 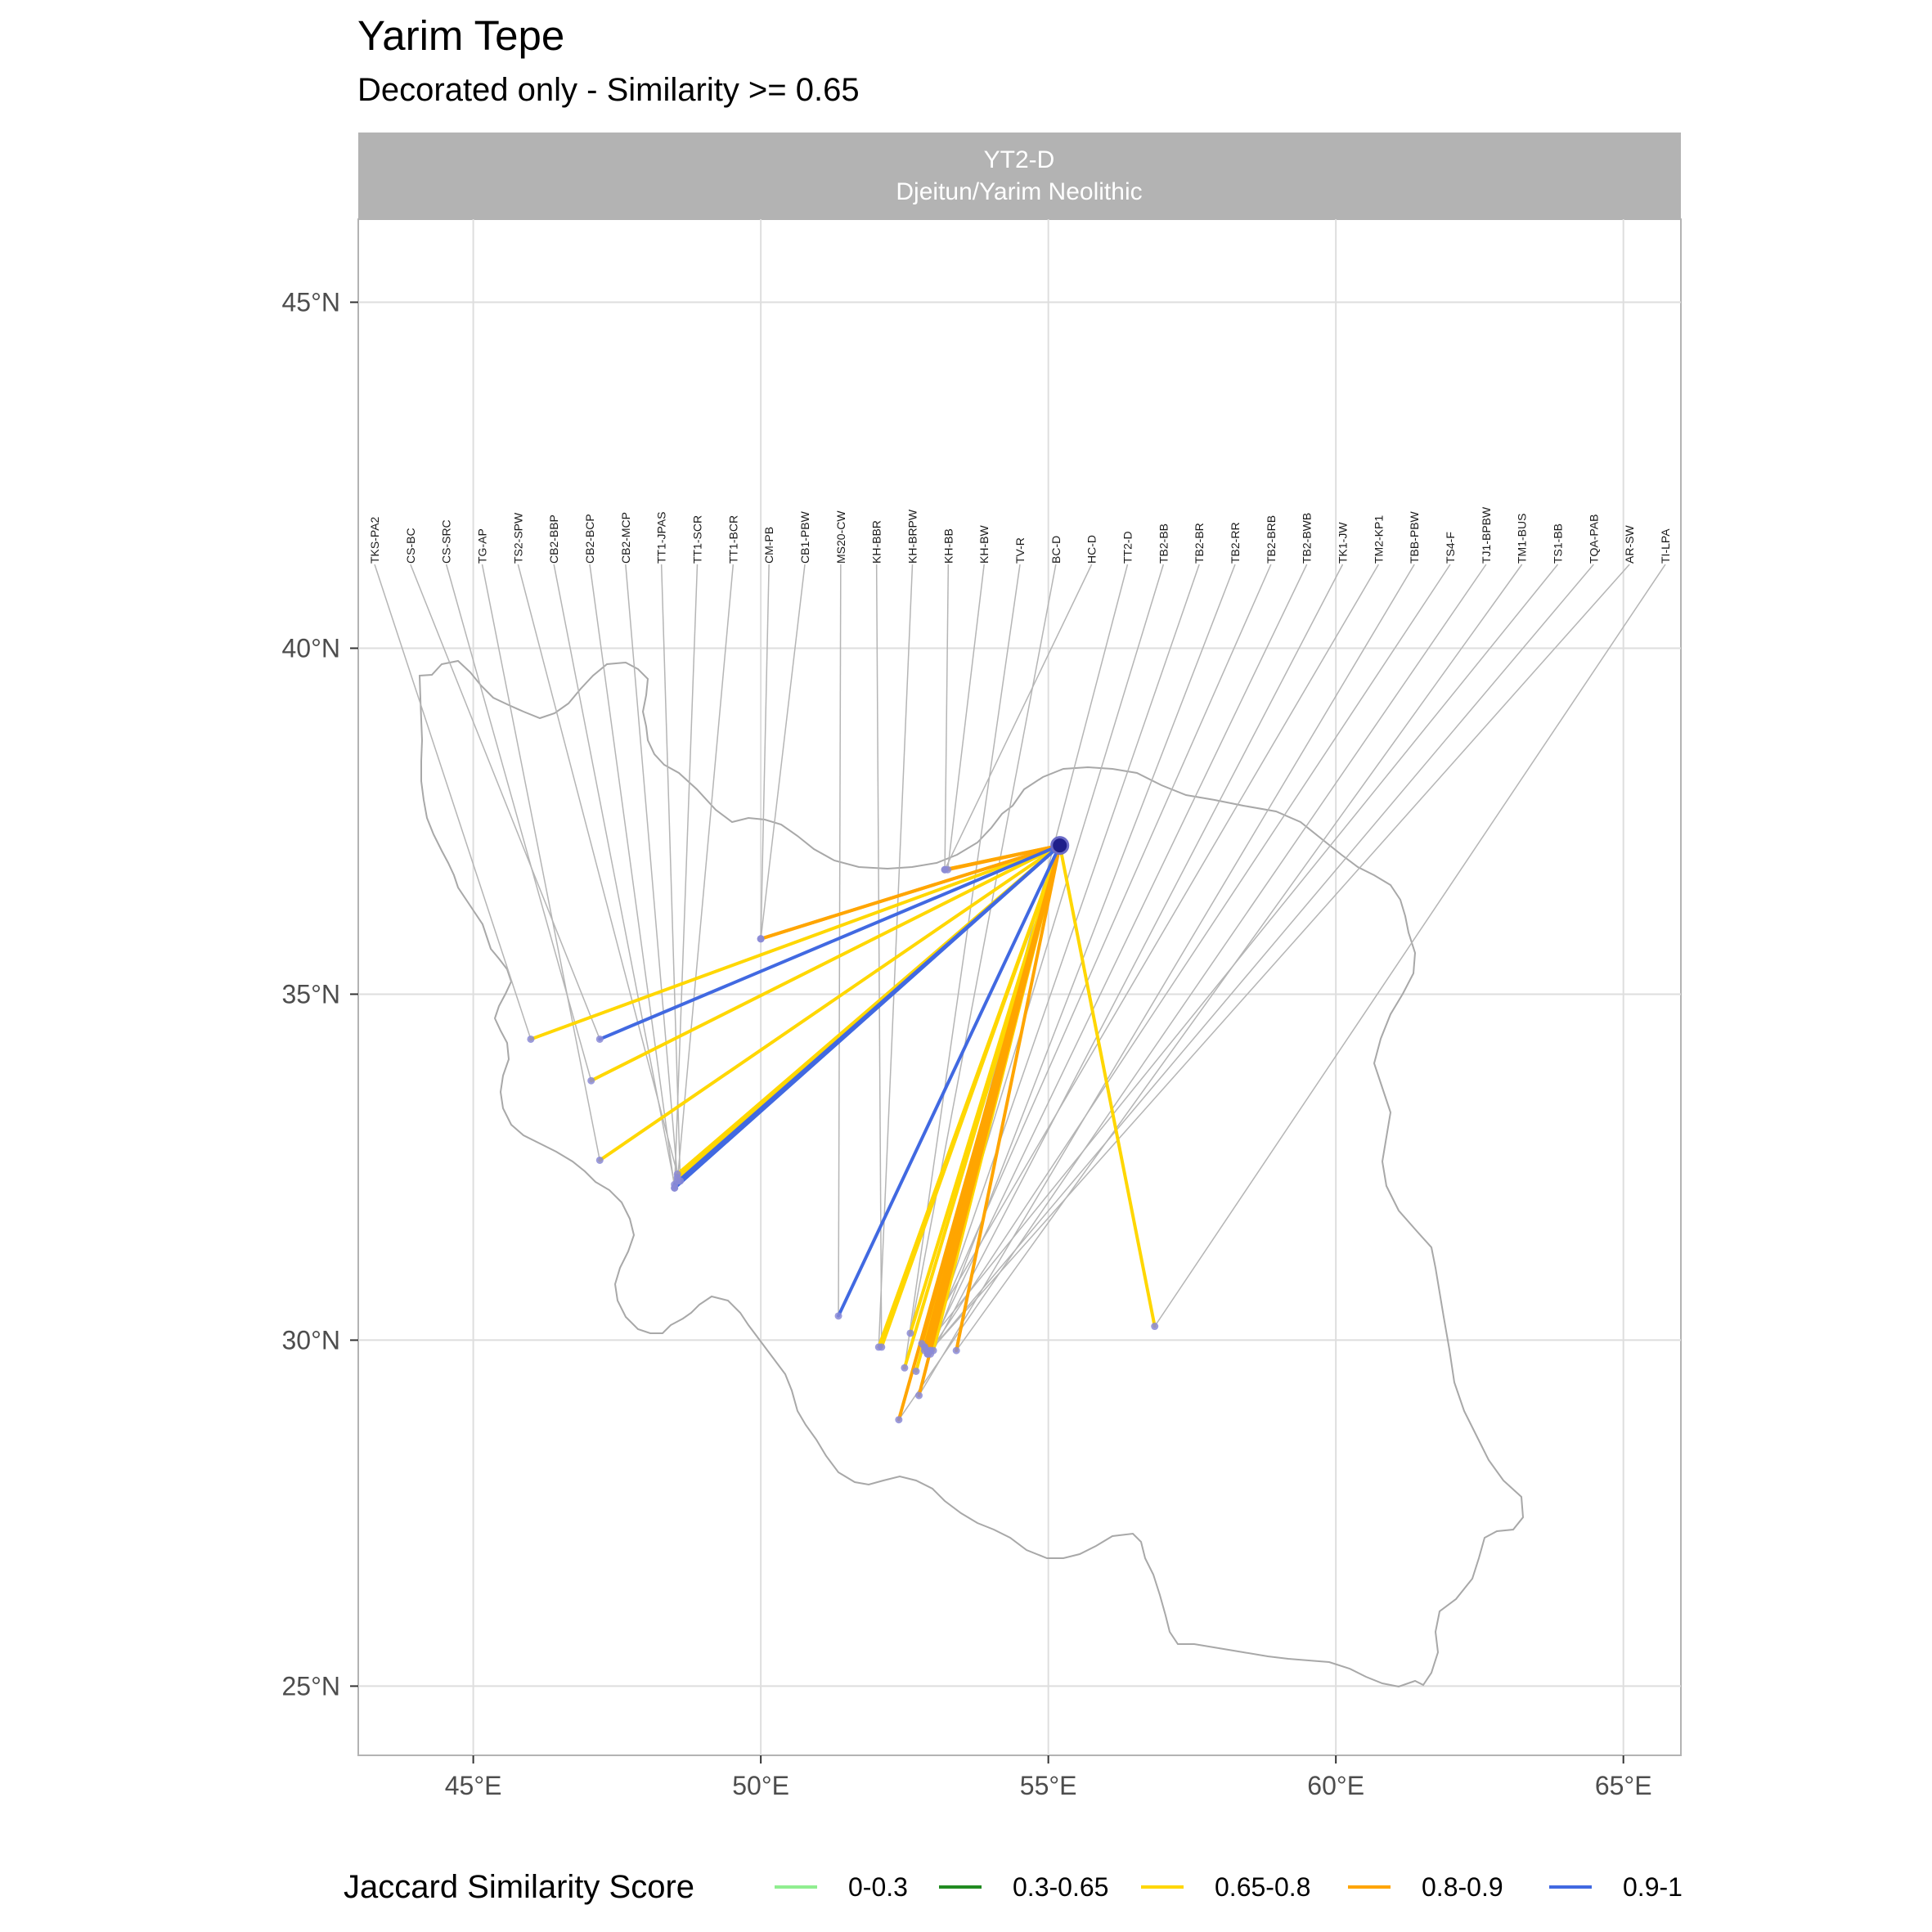 I want to click on focal-site, so click(x=1060, y=846).